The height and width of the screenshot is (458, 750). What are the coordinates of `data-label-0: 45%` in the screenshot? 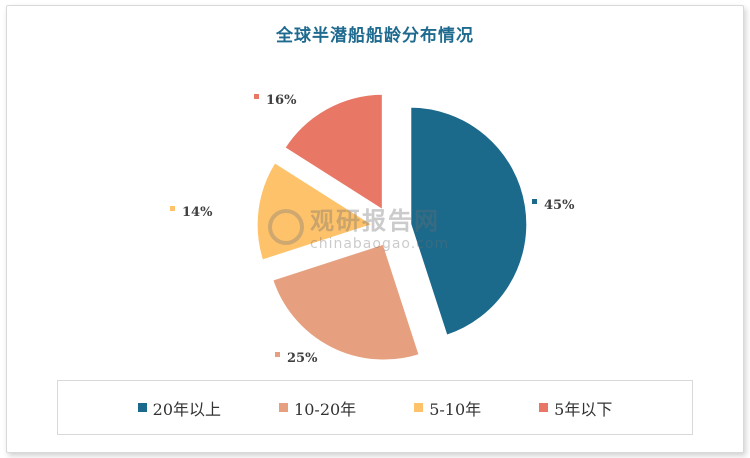 It's located at (559, 205).